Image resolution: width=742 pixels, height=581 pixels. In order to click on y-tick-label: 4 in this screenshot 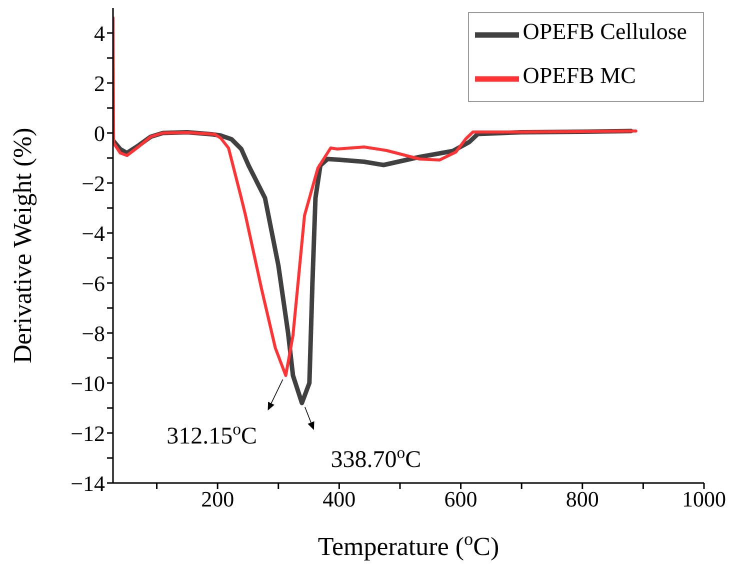, I will do `click(99, 33)`.